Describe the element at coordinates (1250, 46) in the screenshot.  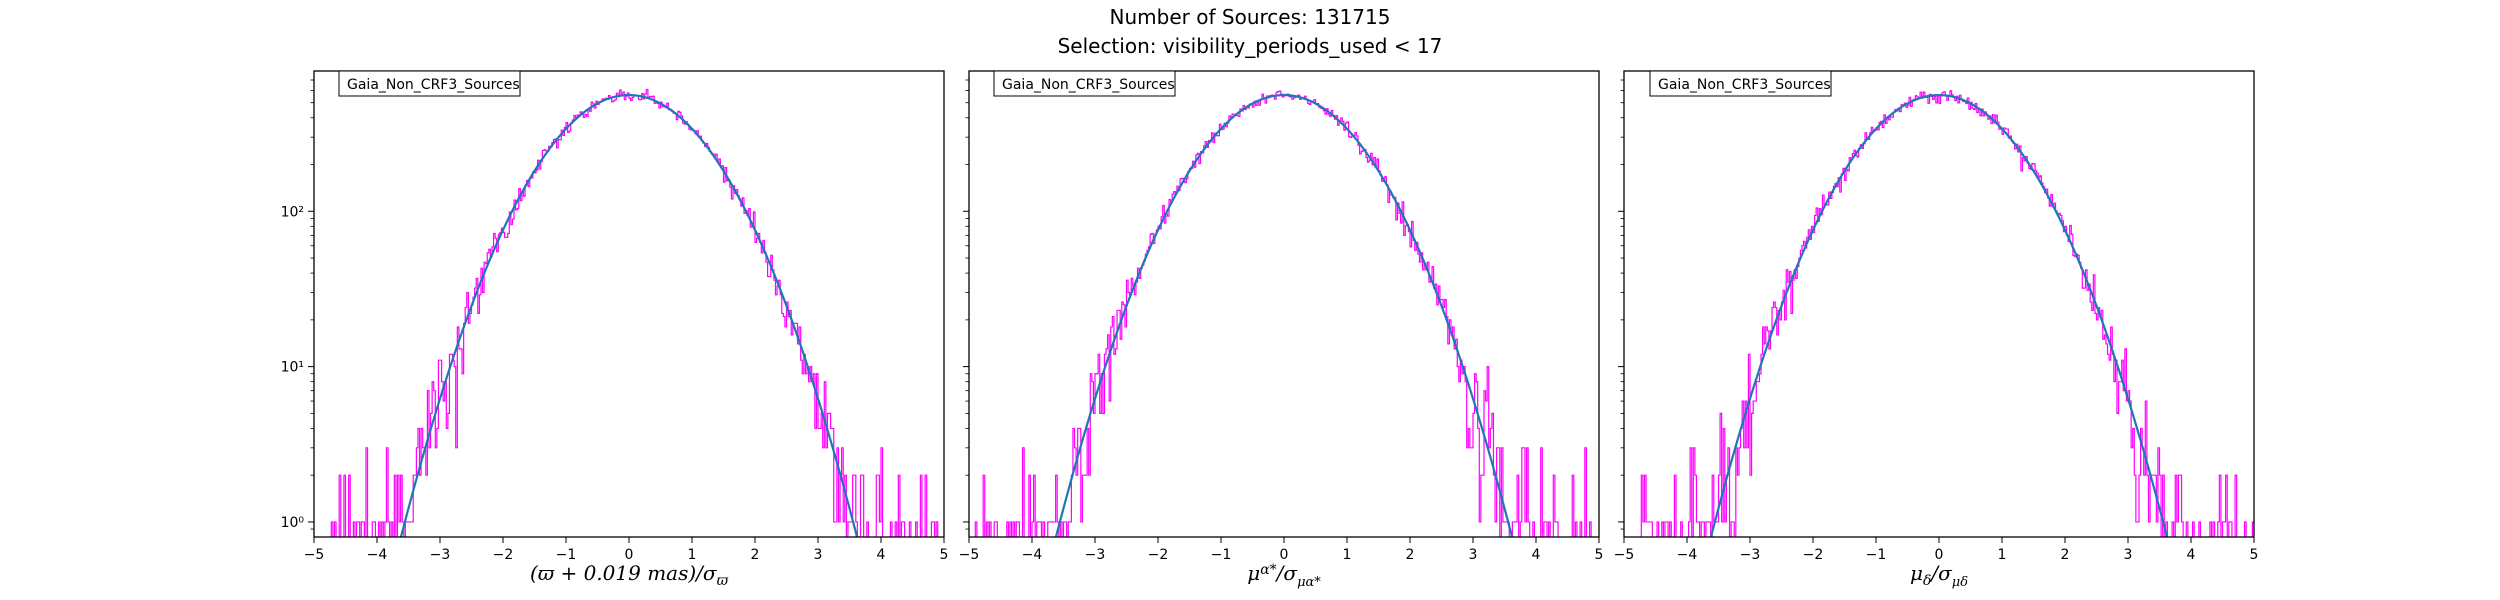
I see `figure-subtitle: Selection: visibility_periods_used < 17` at that location.